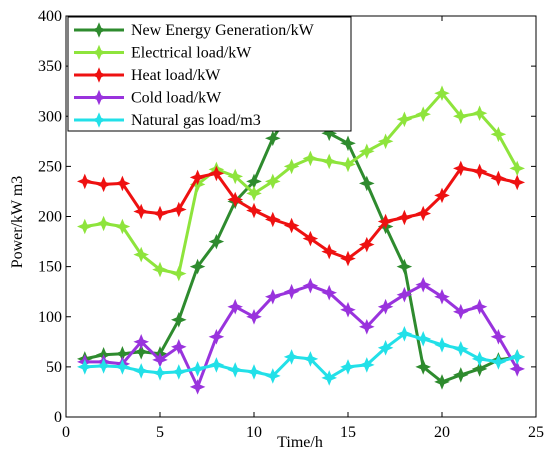  I want to click on legend-item: New Energy Generation/kW, so click(194, 30).